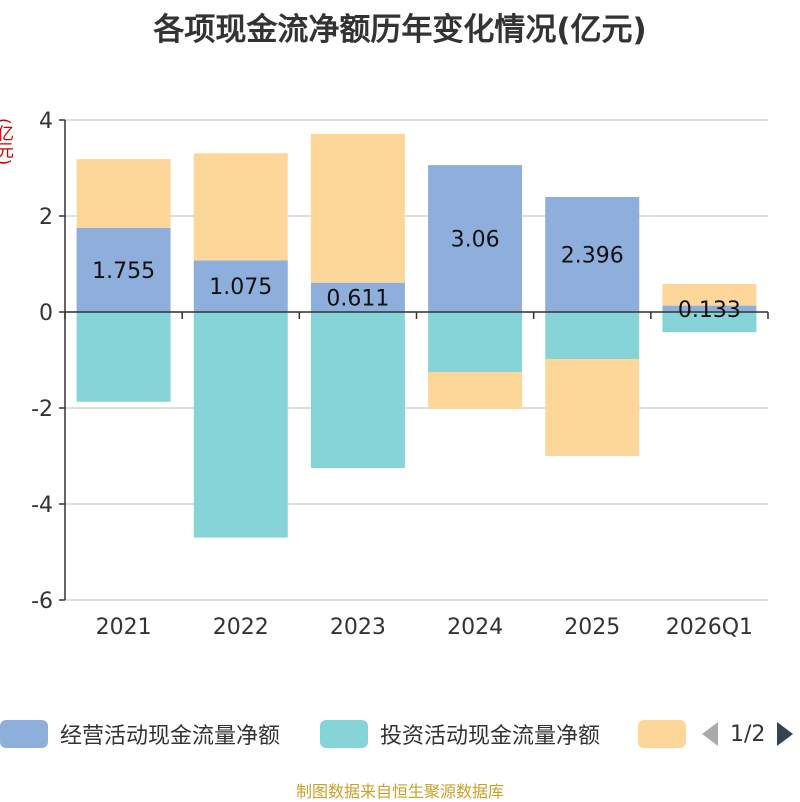  Describe the element at coordinates (592, 407) in the screenshot. I see `bar-series-2-2025` at that location.